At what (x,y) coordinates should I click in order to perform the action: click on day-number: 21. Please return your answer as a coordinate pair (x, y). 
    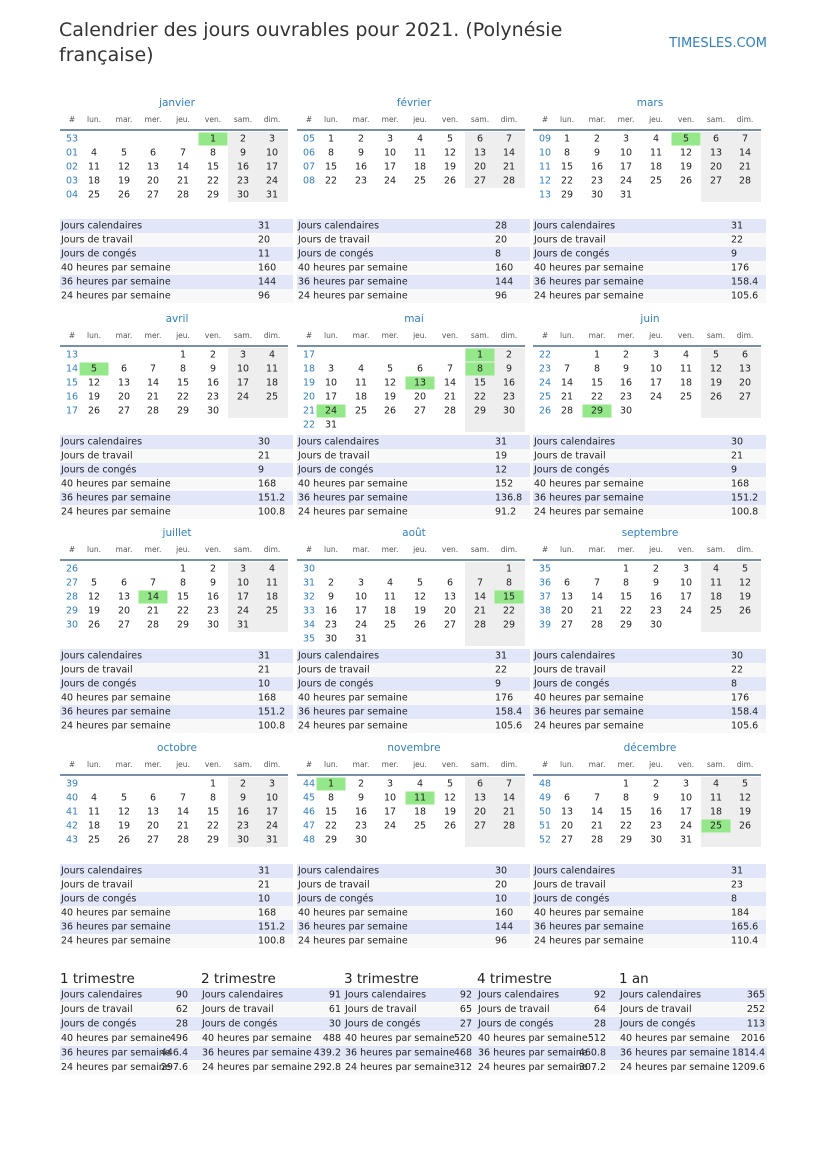
    Looking at the image, I should click on (153, 611).